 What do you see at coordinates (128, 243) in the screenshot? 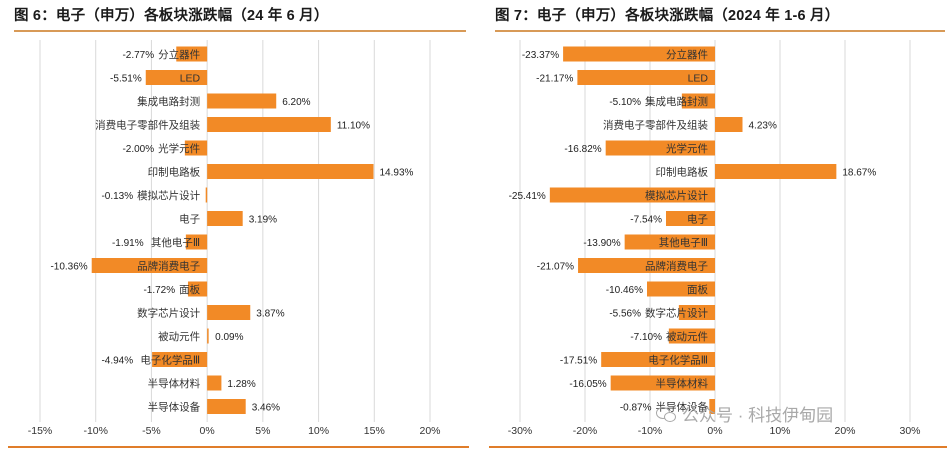
I see `value-label: -1.91%` at bounding box center [128, 243].